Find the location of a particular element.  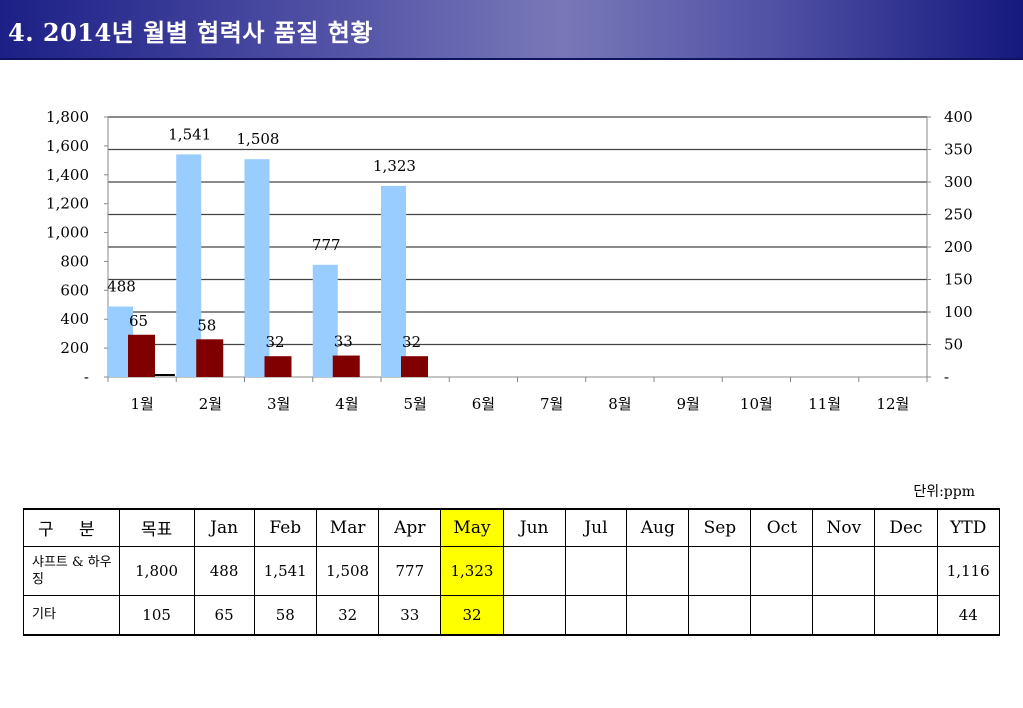

y-right-tick-label: 50 is located at coordinates (953, 345).